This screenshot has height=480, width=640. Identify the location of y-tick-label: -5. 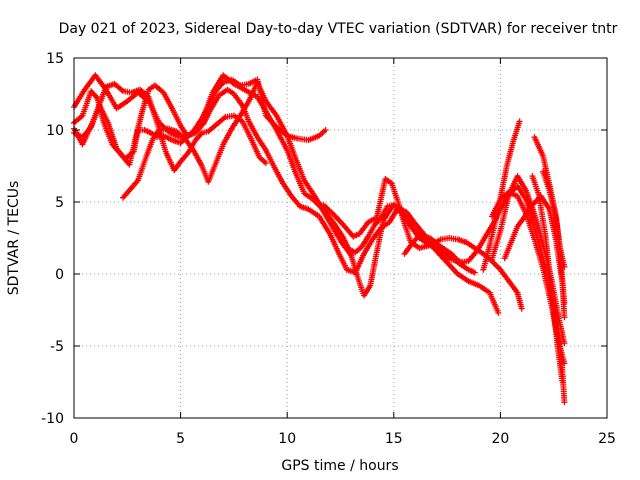
(57, 347).